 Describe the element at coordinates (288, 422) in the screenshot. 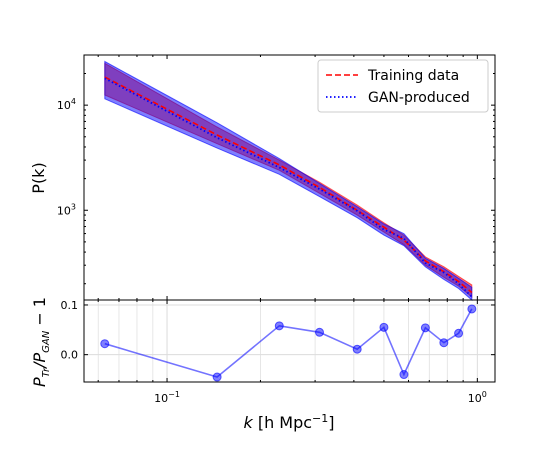

I see `bottom-xlabel: k [h Mpc−1]` at that location.